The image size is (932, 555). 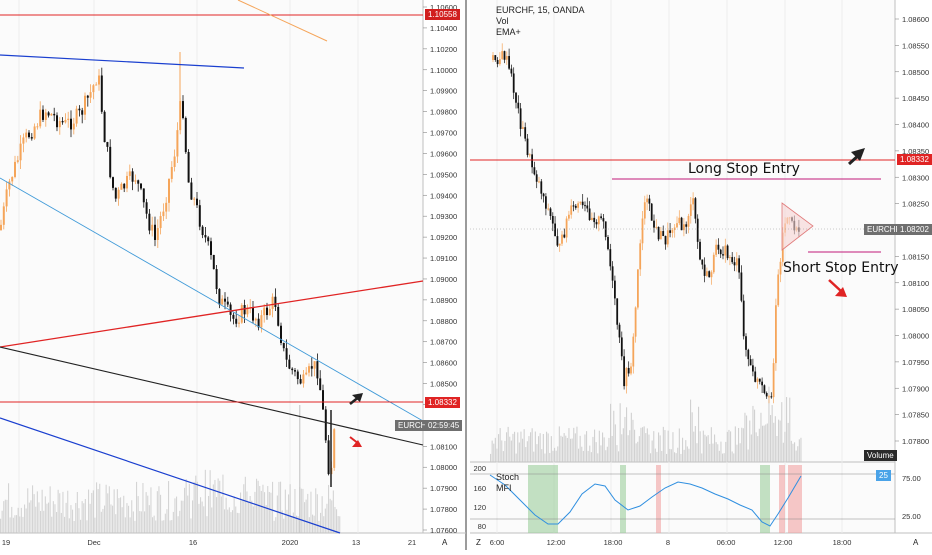 What do you see at coordinates (726, 542) in the screenshot?
I see `right-time-tick: 06:00` at bounding box center [726, 542].